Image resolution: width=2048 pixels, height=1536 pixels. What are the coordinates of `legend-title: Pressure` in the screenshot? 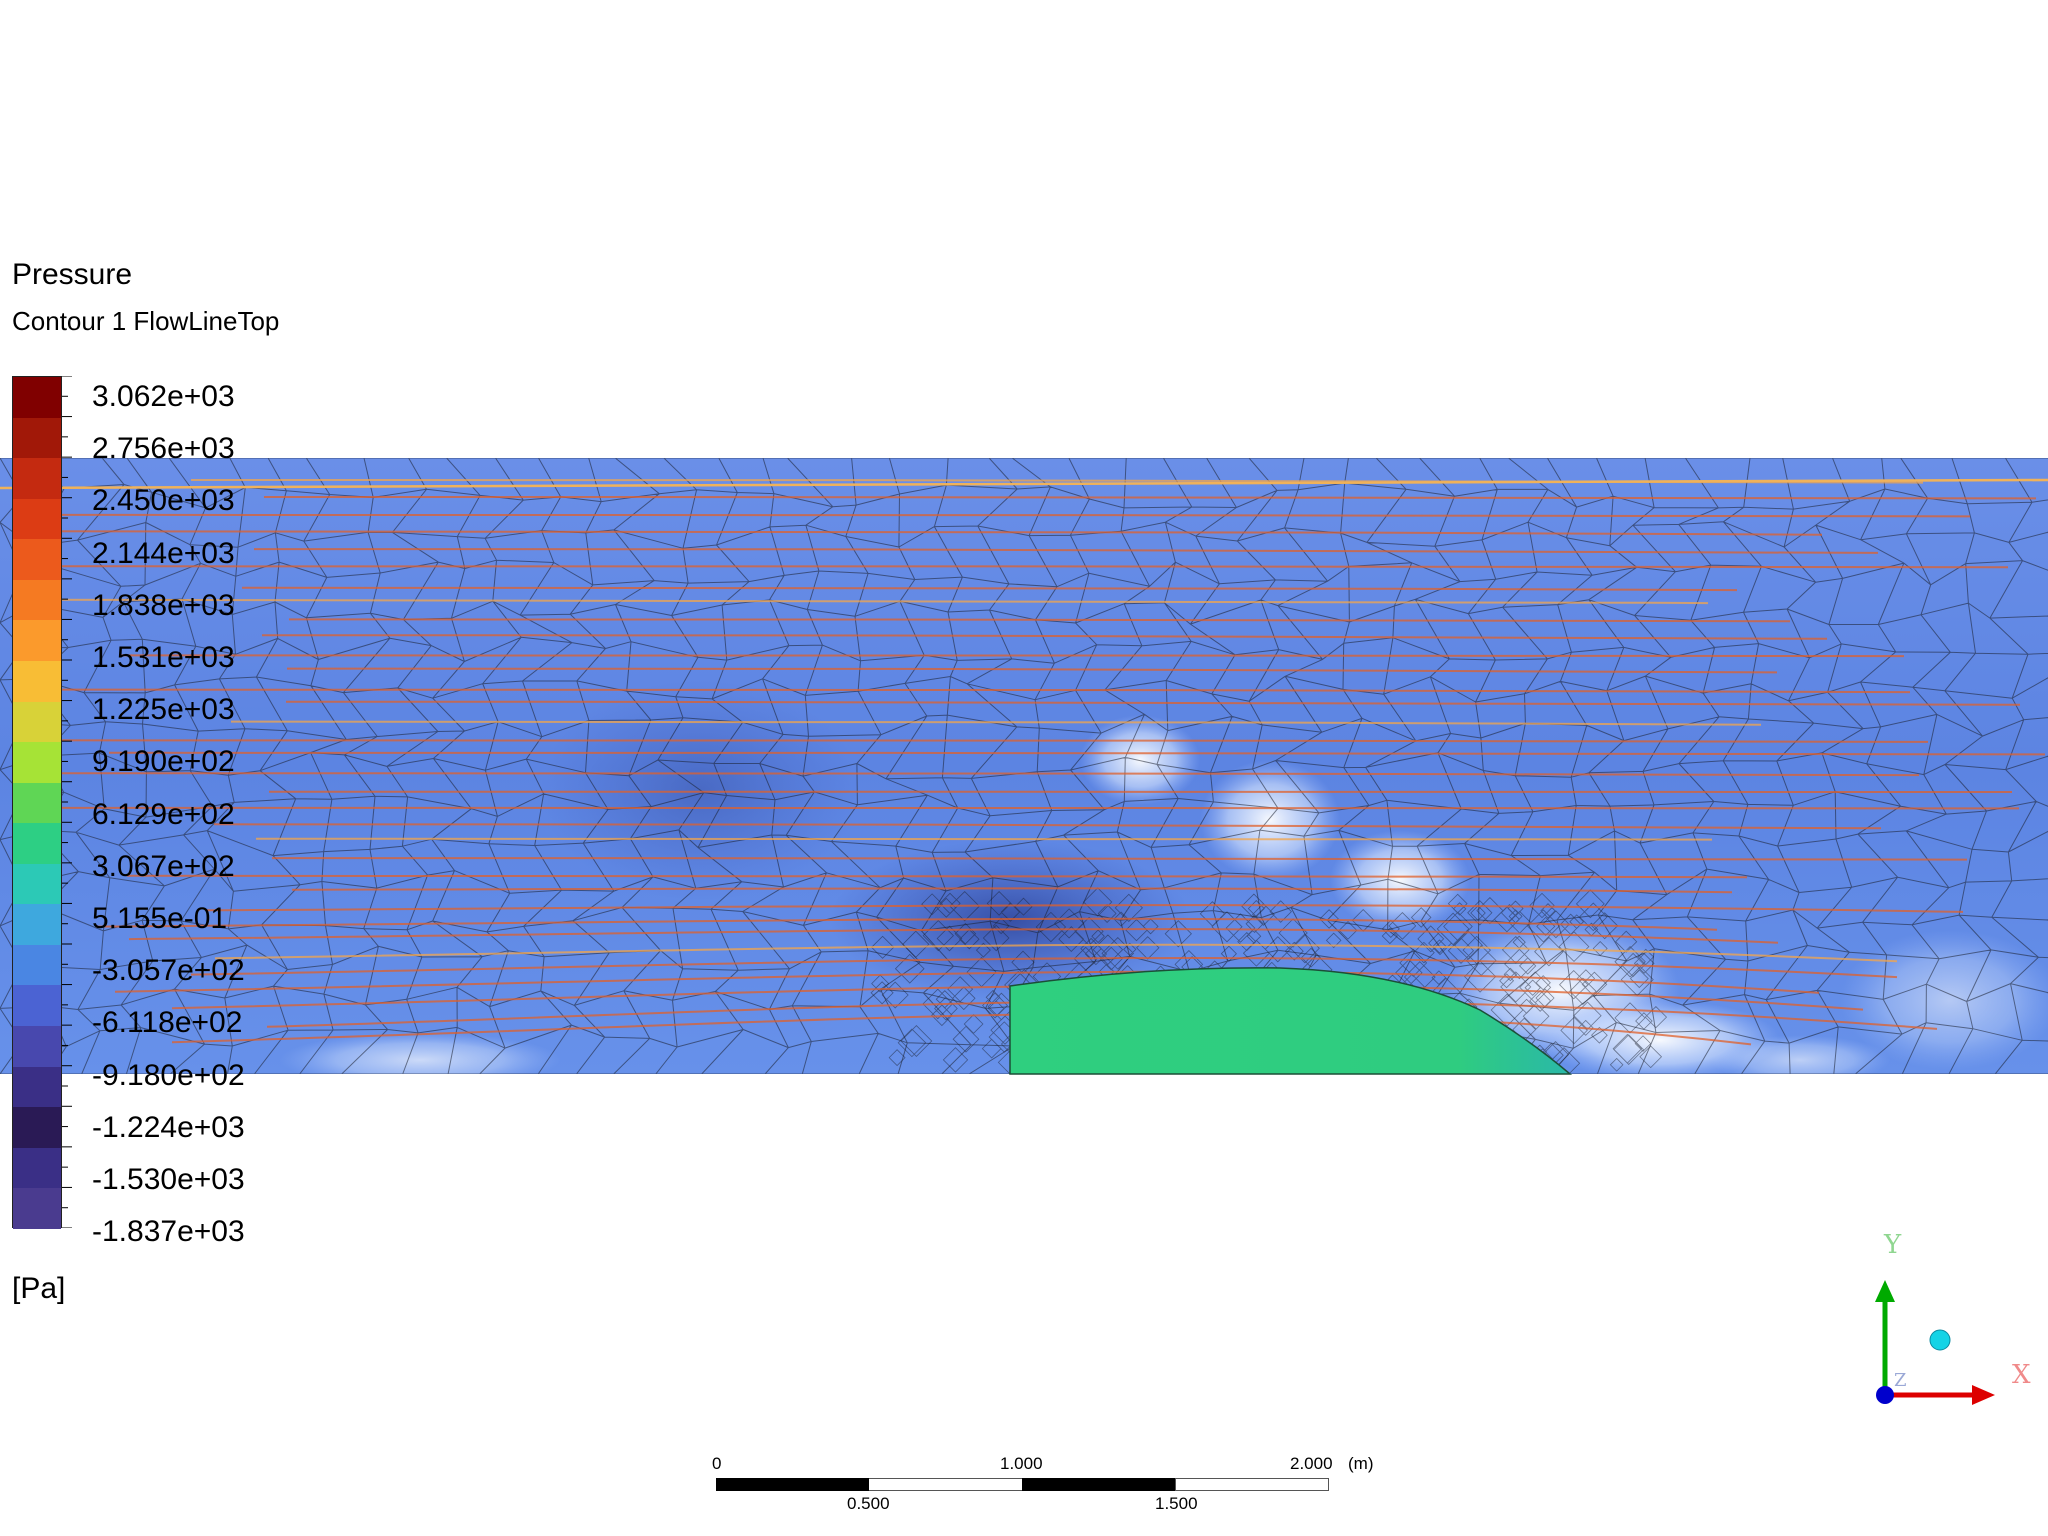 It's located at (72, 274).